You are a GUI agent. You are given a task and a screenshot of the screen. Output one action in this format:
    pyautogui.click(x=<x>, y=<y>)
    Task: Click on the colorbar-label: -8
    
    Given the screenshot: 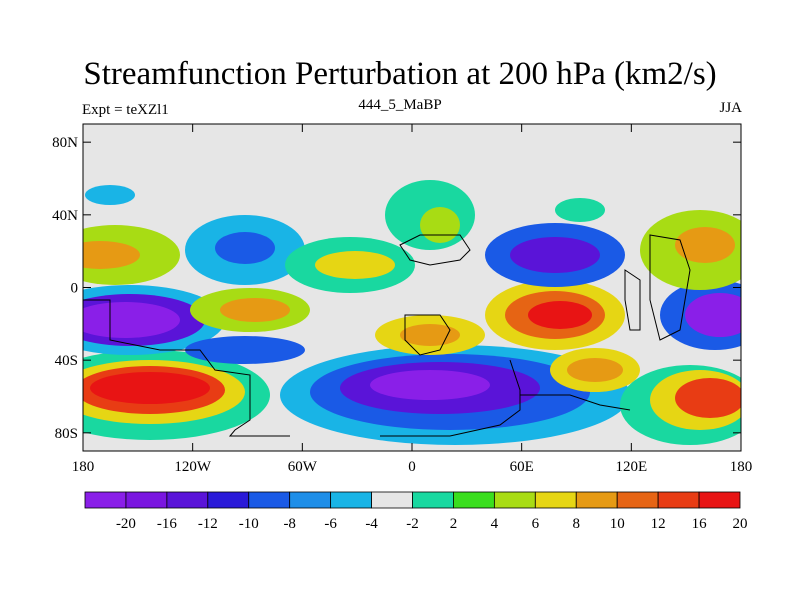 What is the action you would take?
    pyautogui.click(x=289, y=524)
    